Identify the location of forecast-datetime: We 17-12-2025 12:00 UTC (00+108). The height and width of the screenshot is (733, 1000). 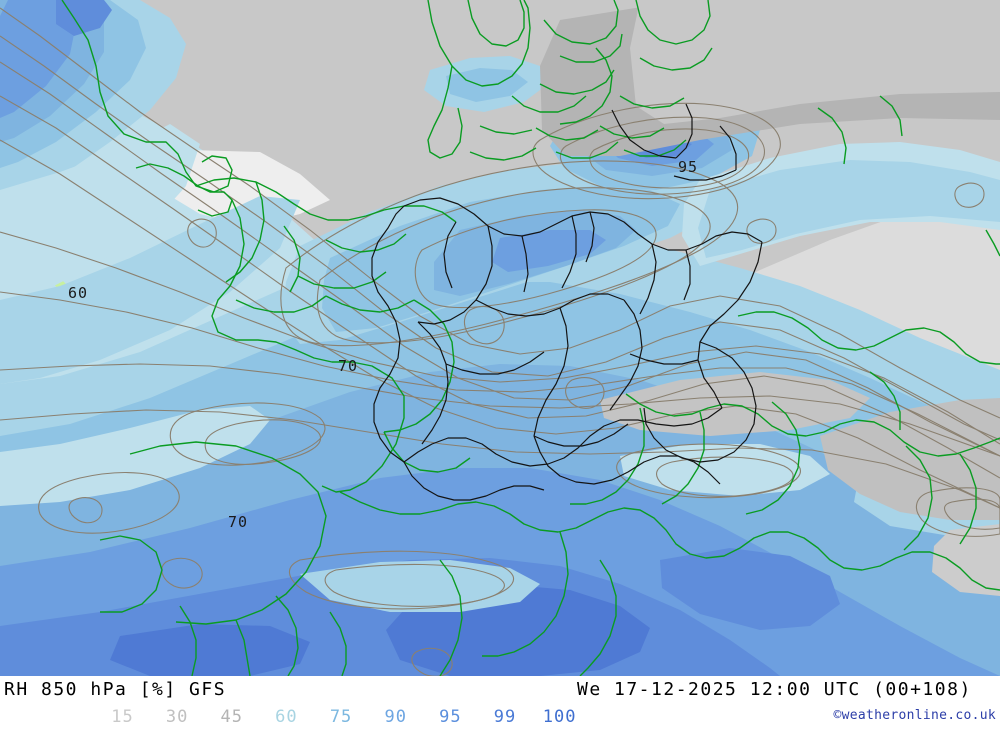
(774, 689).